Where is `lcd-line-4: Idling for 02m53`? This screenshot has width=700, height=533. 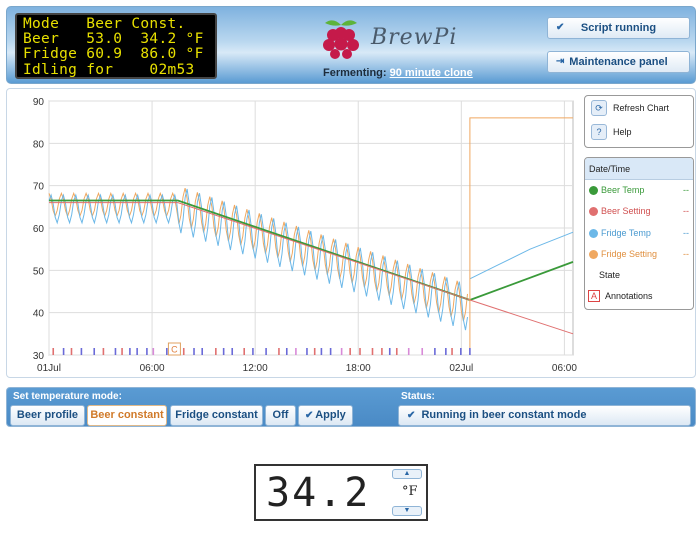 lcd-line-4: Idling for 02m53 is located at coordinates (109, 69).